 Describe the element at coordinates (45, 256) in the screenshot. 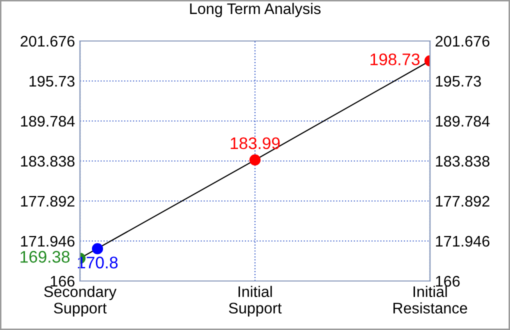

I see `data-label: 169.38` at that location.